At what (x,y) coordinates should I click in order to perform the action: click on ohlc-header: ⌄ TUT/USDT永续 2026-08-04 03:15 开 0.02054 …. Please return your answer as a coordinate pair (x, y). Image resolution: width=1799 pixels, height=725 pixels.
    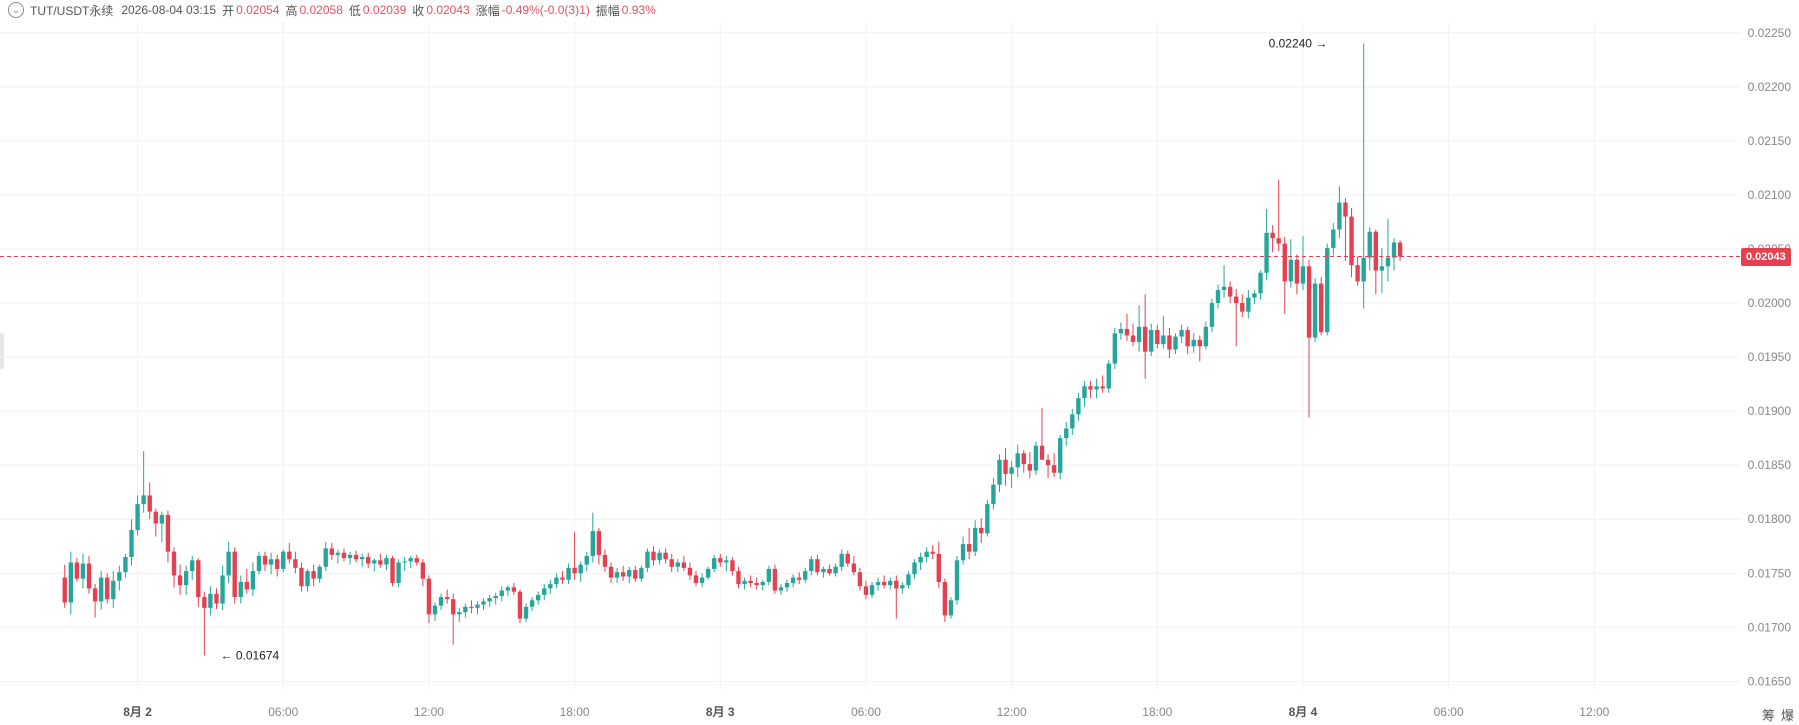
    Looking at the image, I should click on (328, 10).